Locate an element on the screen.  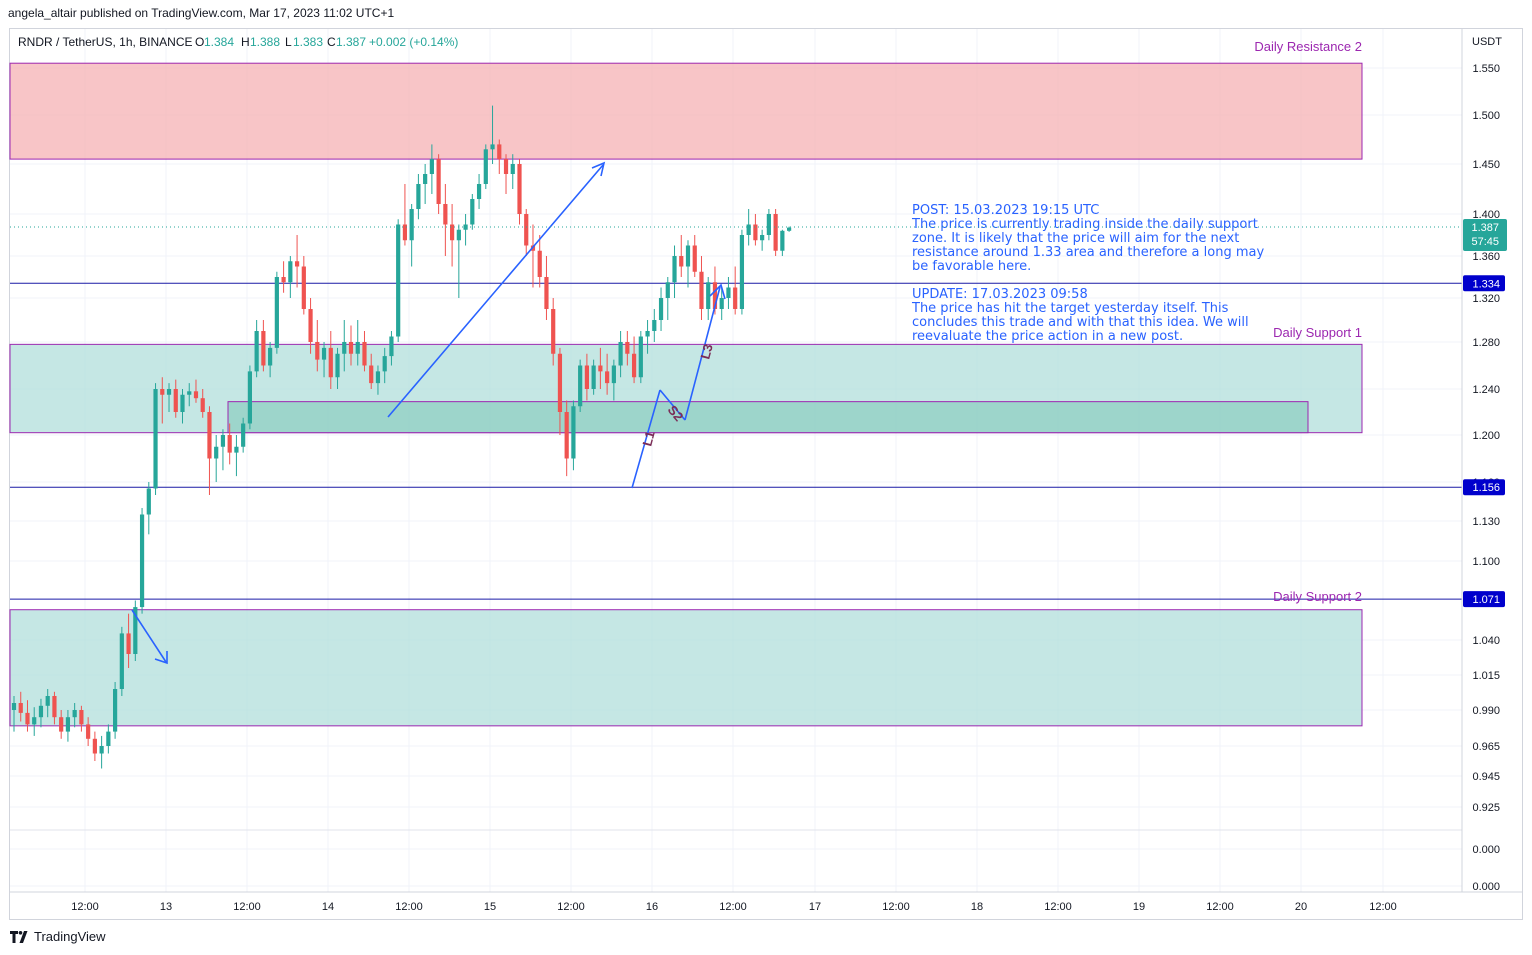
price-tick-label: 1.200 is located at coordinates (1486, 436).